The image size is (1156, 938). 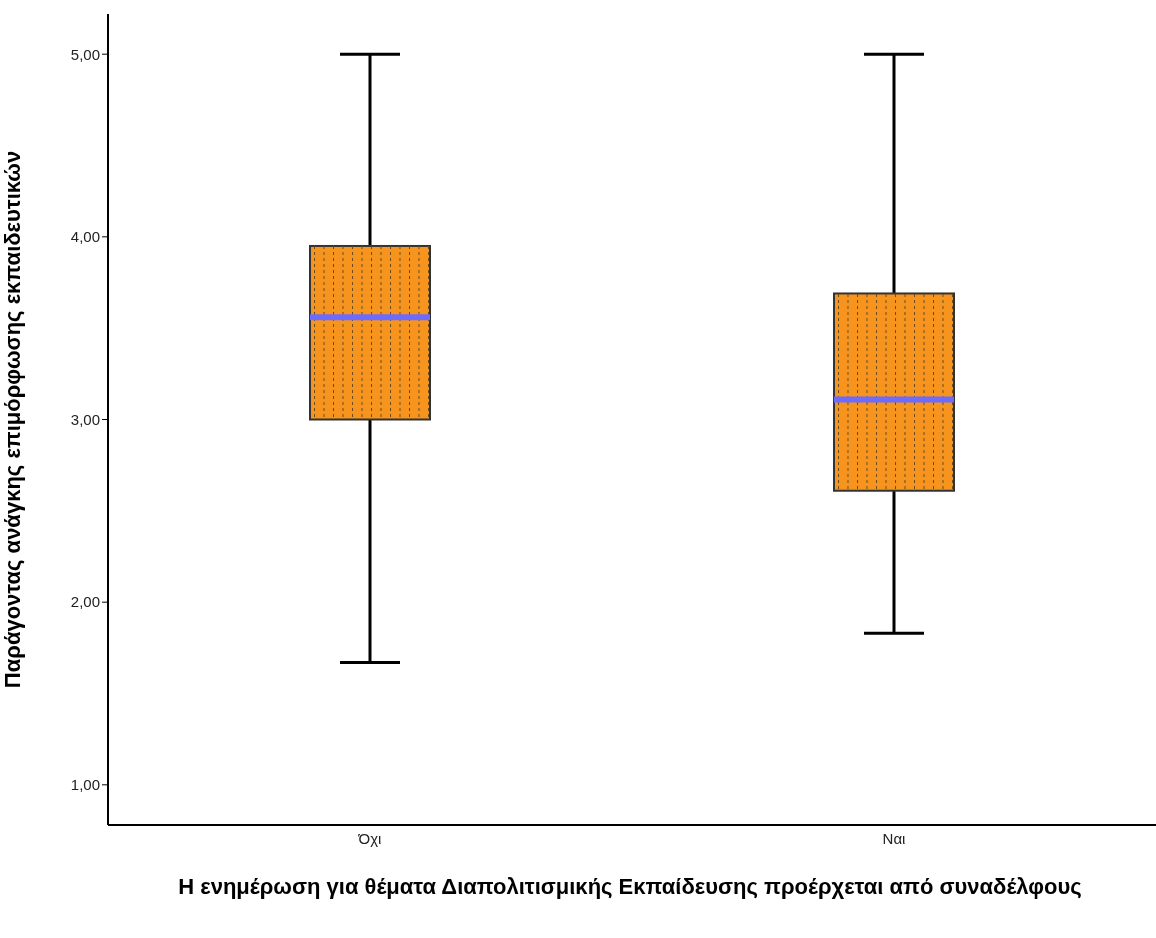 What do you see at coordinates (85, 602) in the screenshot?
I see `y-tick-label: 2,00` at bounding box center [85, 602].